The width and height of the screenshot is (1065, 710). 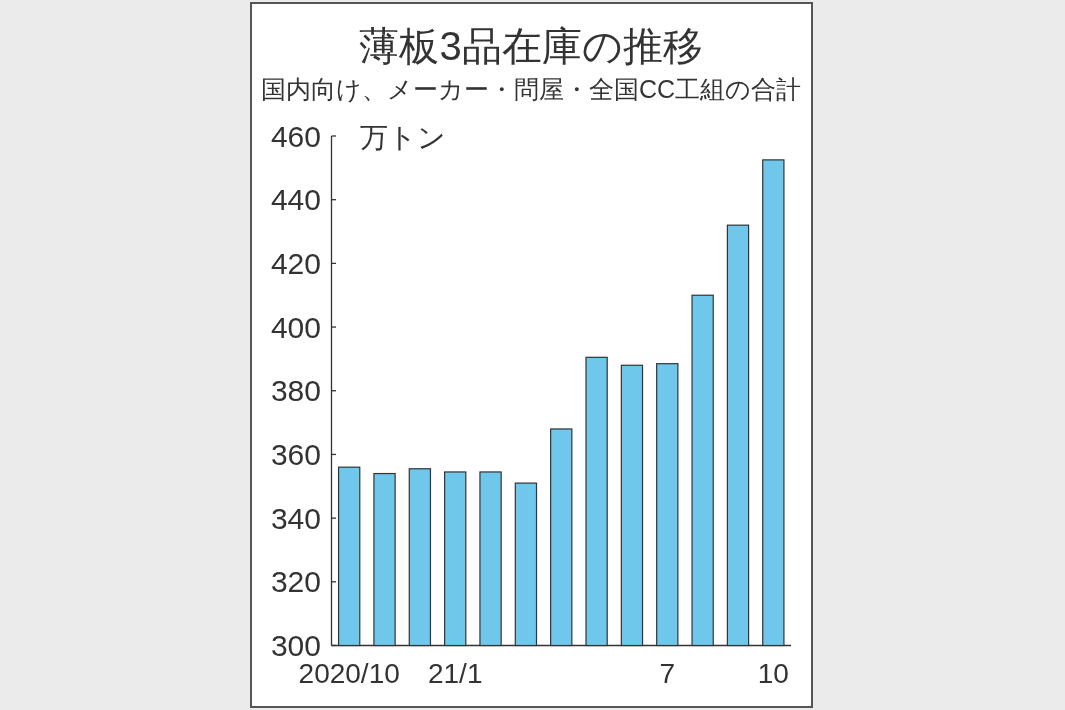 What do you see at coordinates (531, 89) in the screenshot?
I see `chart-subtitle: 国内向け、メーカー・問屋・全国CC工組の合計` at bounding box center [531, 89].